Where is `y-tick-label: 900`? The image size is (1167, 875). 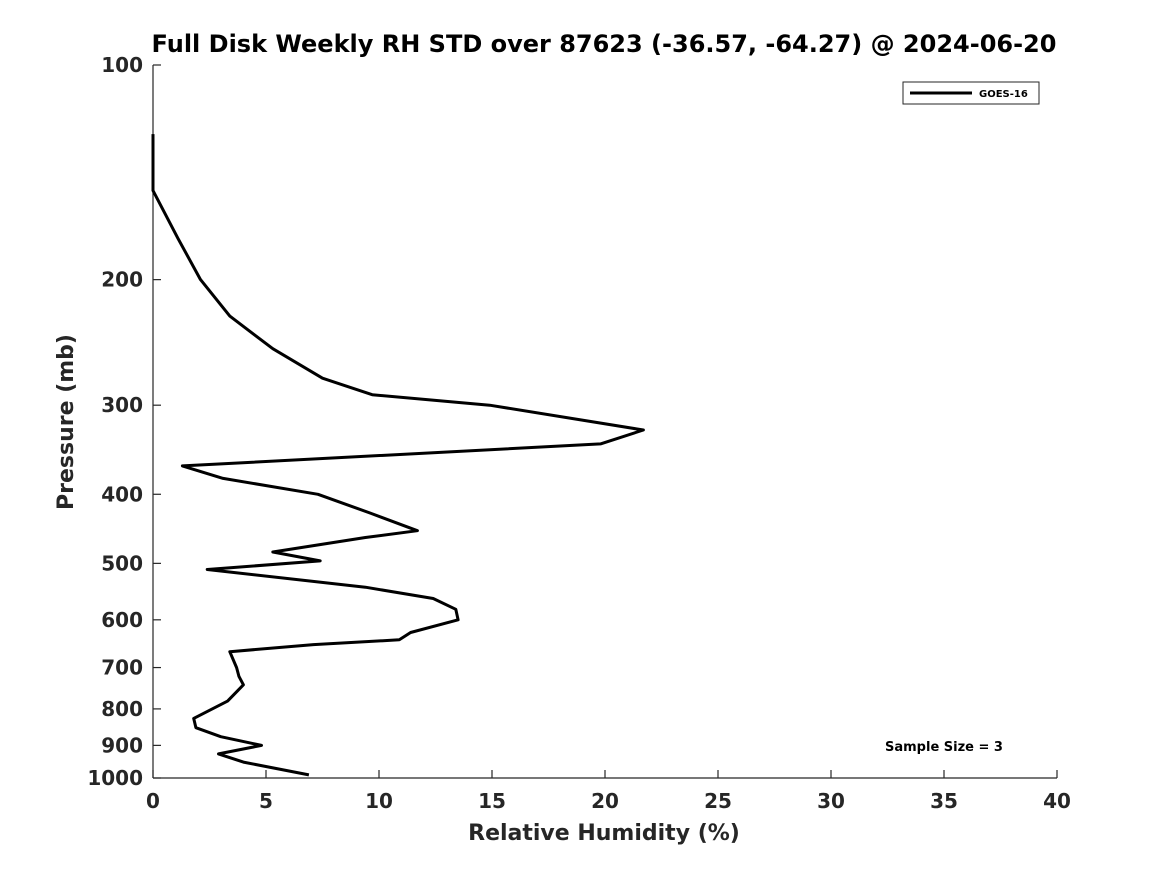
y-tick-label: 900 is located at coordinates (122, 745).